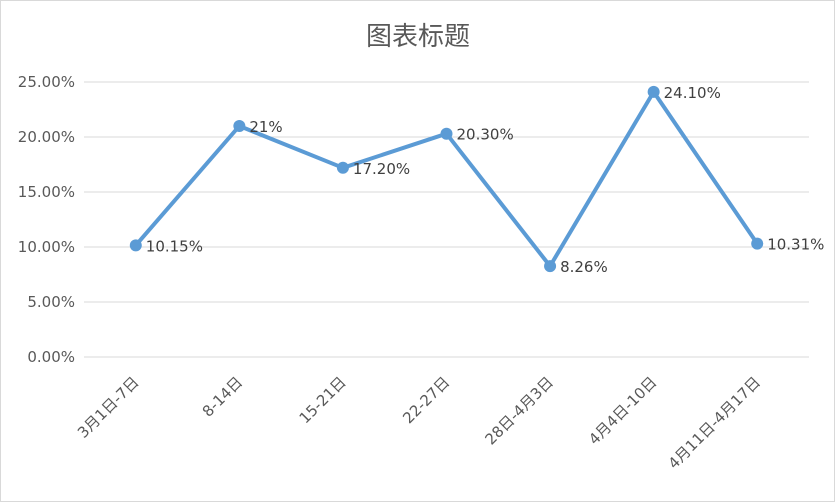  Describe the element at coordinates (418, 37) in the screenshot. I see `chart-title: 图表标题` at that location.